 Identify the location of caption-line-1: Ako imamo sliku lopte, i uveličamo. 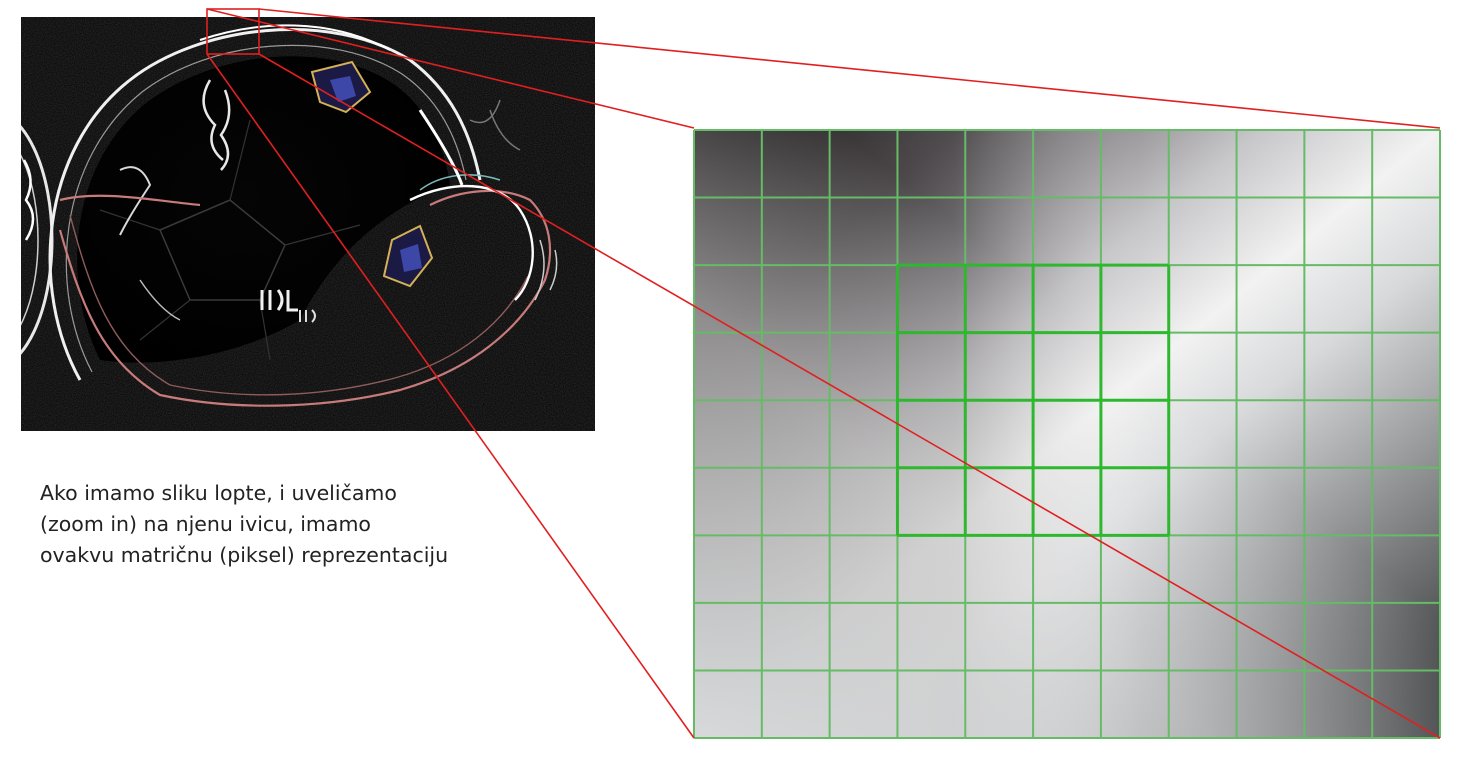
(218, 493).